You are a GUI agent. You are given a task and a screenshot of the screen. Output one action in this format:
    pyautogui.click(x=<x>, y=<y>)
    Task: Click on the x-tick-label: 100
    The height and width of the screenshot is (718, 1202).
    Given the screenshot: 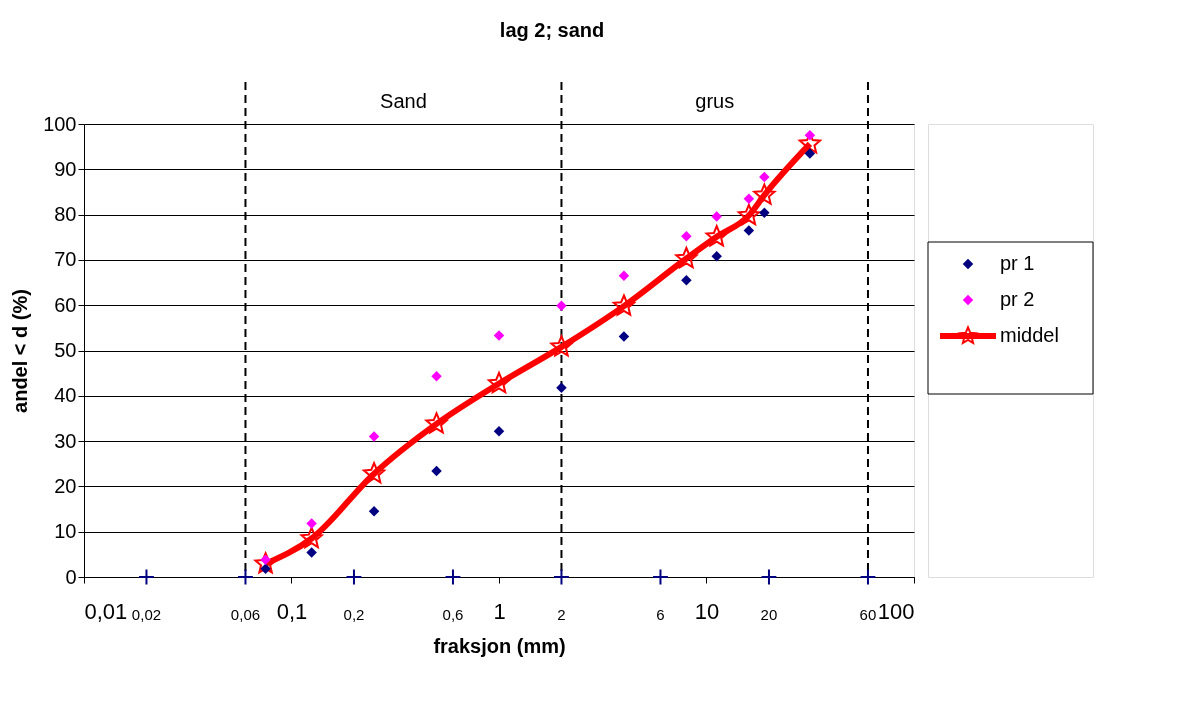 What is the action you would take?
    pyautogui.click(x=896, y=611)
    